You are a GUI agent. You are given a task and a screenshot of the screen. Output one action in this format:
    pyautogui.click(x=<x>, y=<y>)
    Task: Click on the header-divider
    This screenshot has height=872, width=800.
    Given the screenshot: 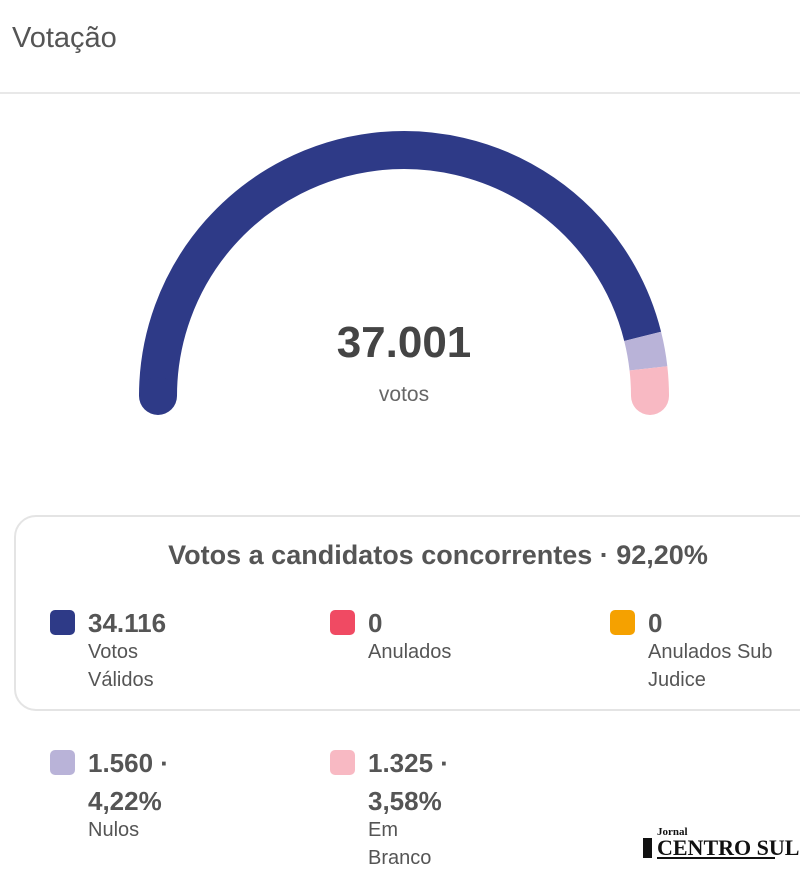 What is the action you would take?
    pyautogui.click(x=400, y=93)
    